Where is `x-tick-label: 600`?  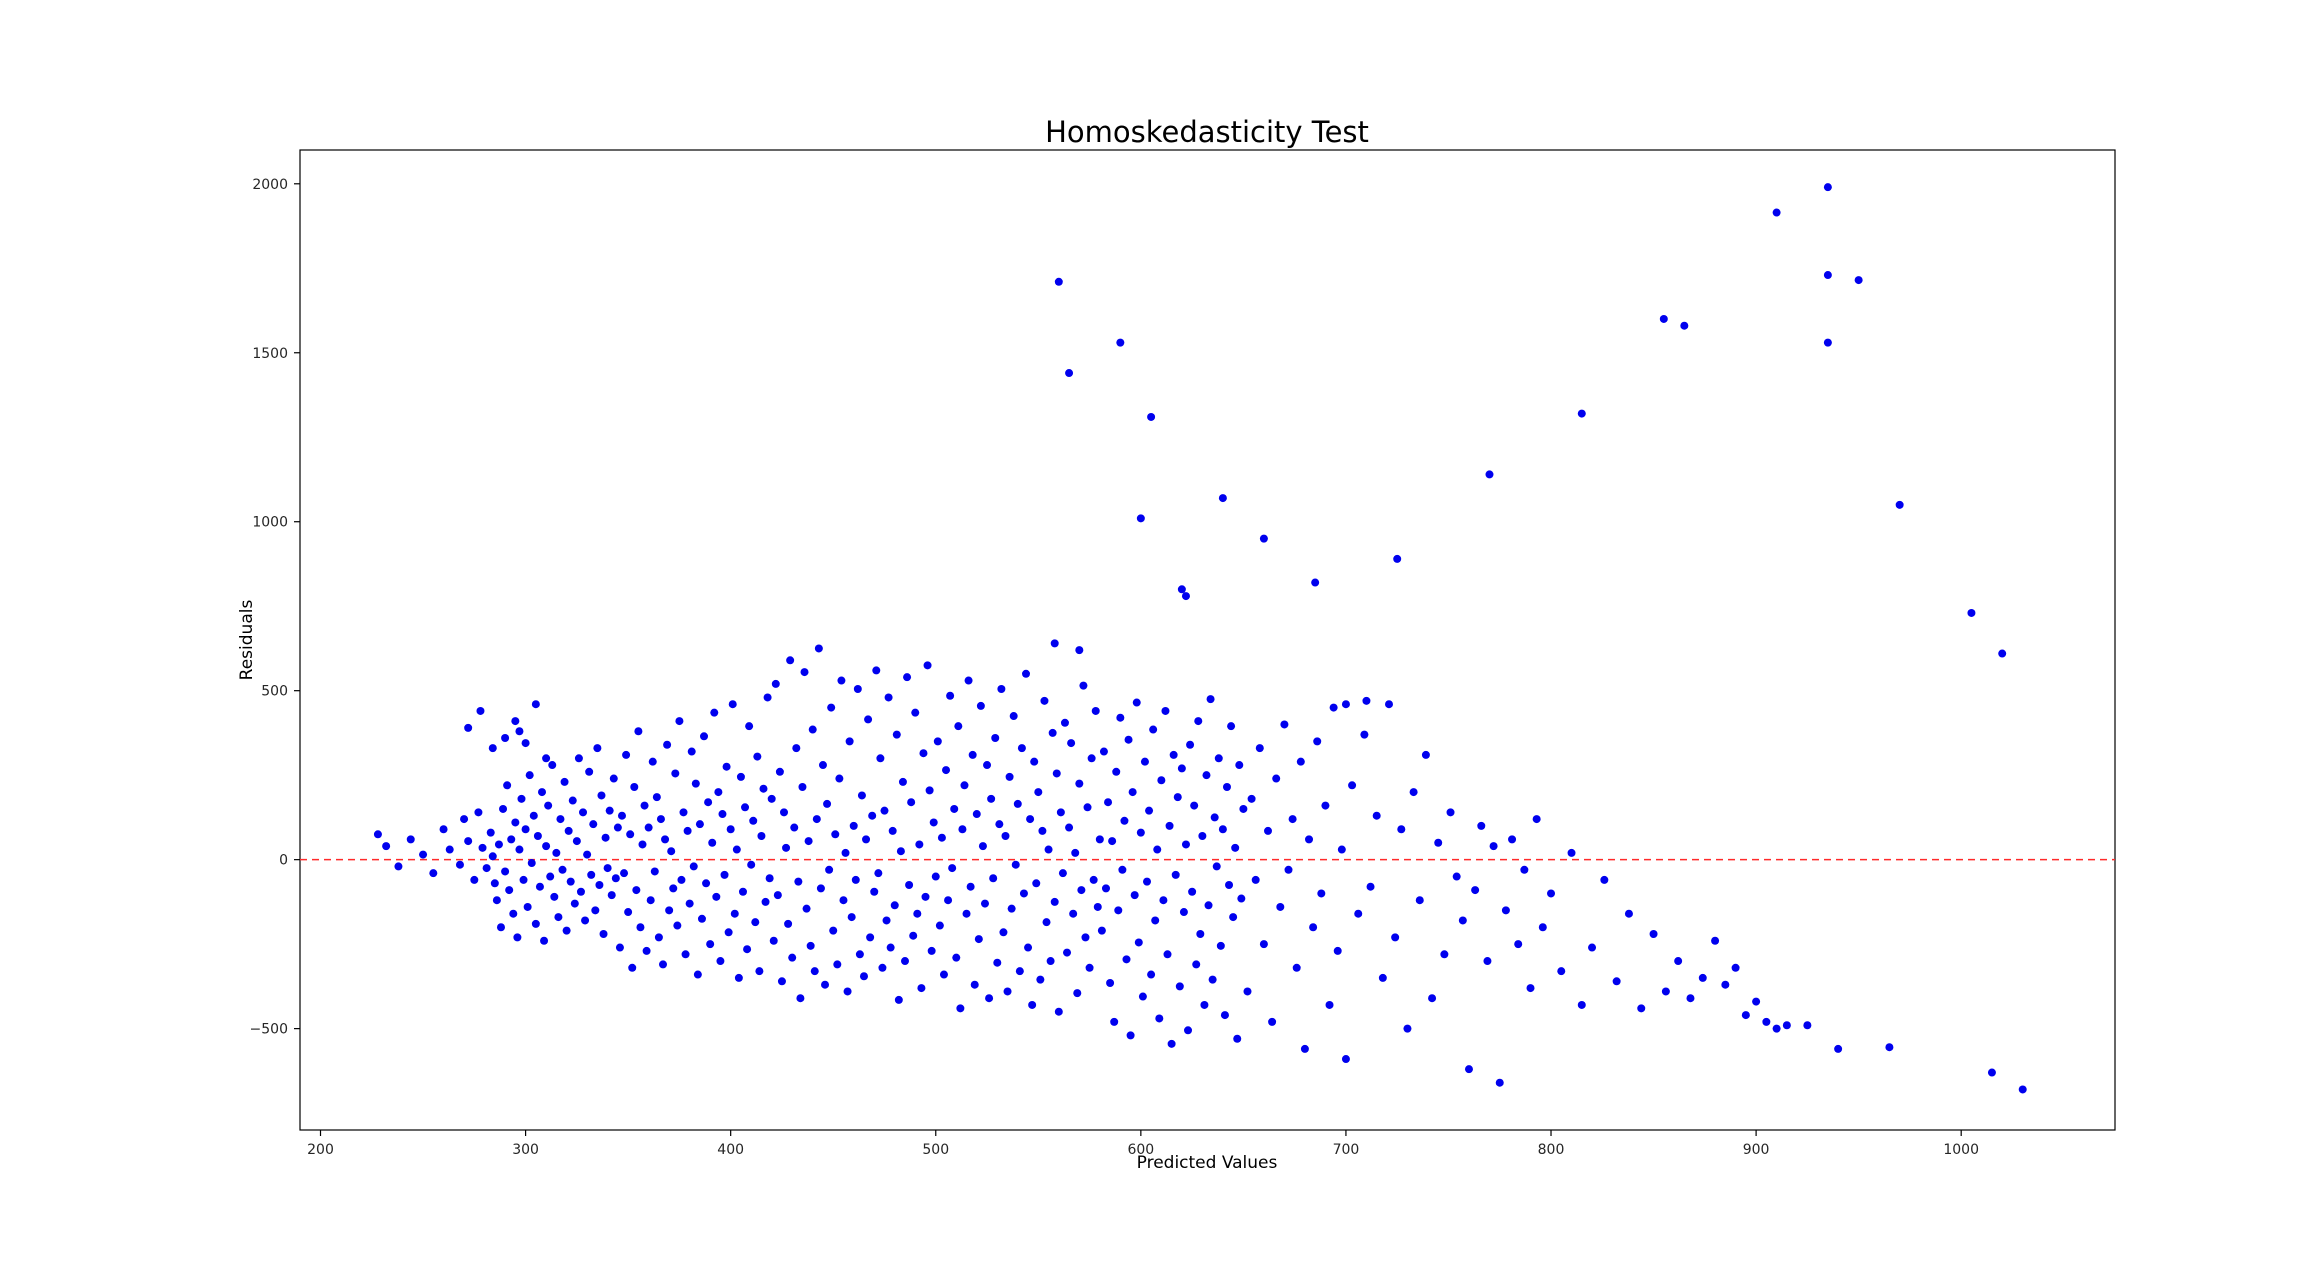
x-tick-label: 600 is located at coordinates (1140, 1150).